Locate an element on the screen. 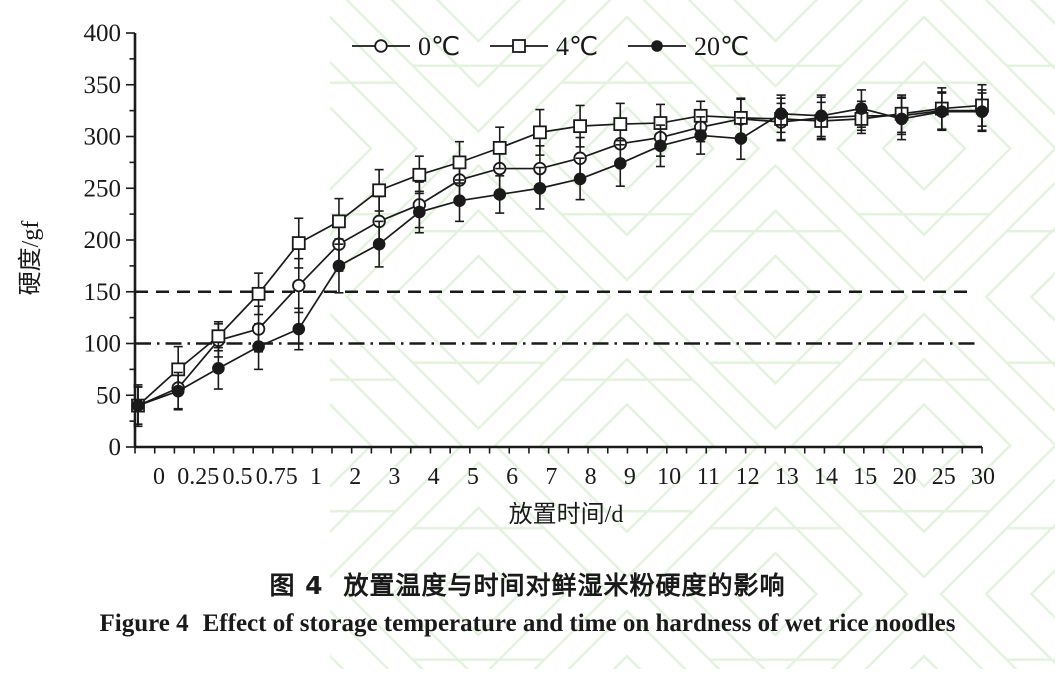 This screenshot has height=674, width=1055. legend-label: 0℃ is located at coordinates (439, 46).